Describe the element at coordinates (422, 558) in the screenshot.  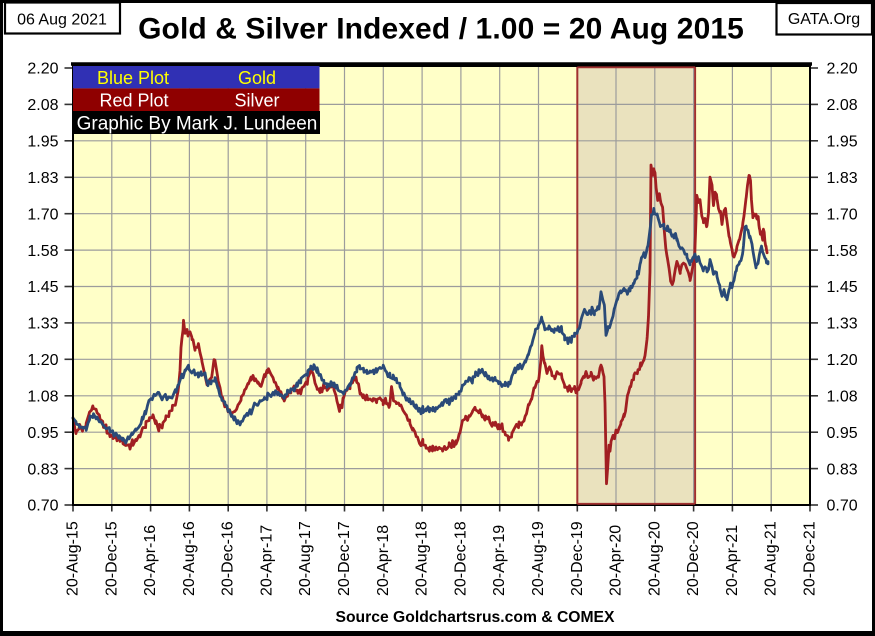
I see `svg-text: 20-Aug-18` at that location.